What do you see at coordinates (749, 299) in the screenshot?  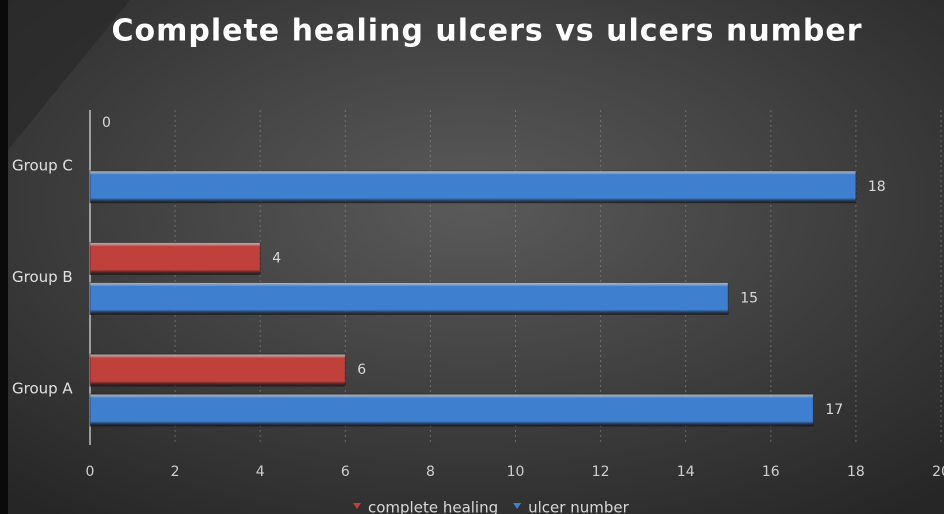 I see `data-label: 15` at bounding box center [749, 299].